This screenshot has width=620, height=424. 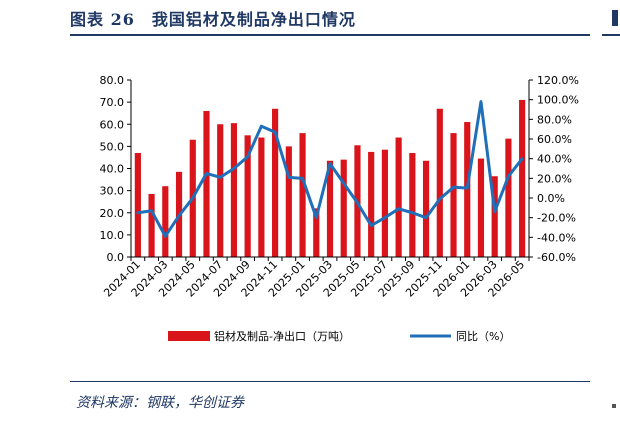 What do you see at coordinates (160, 403) in the screenshot?
I see `source-note: 资料来源：钢联，华创证券` at bounding box center [160, 403].